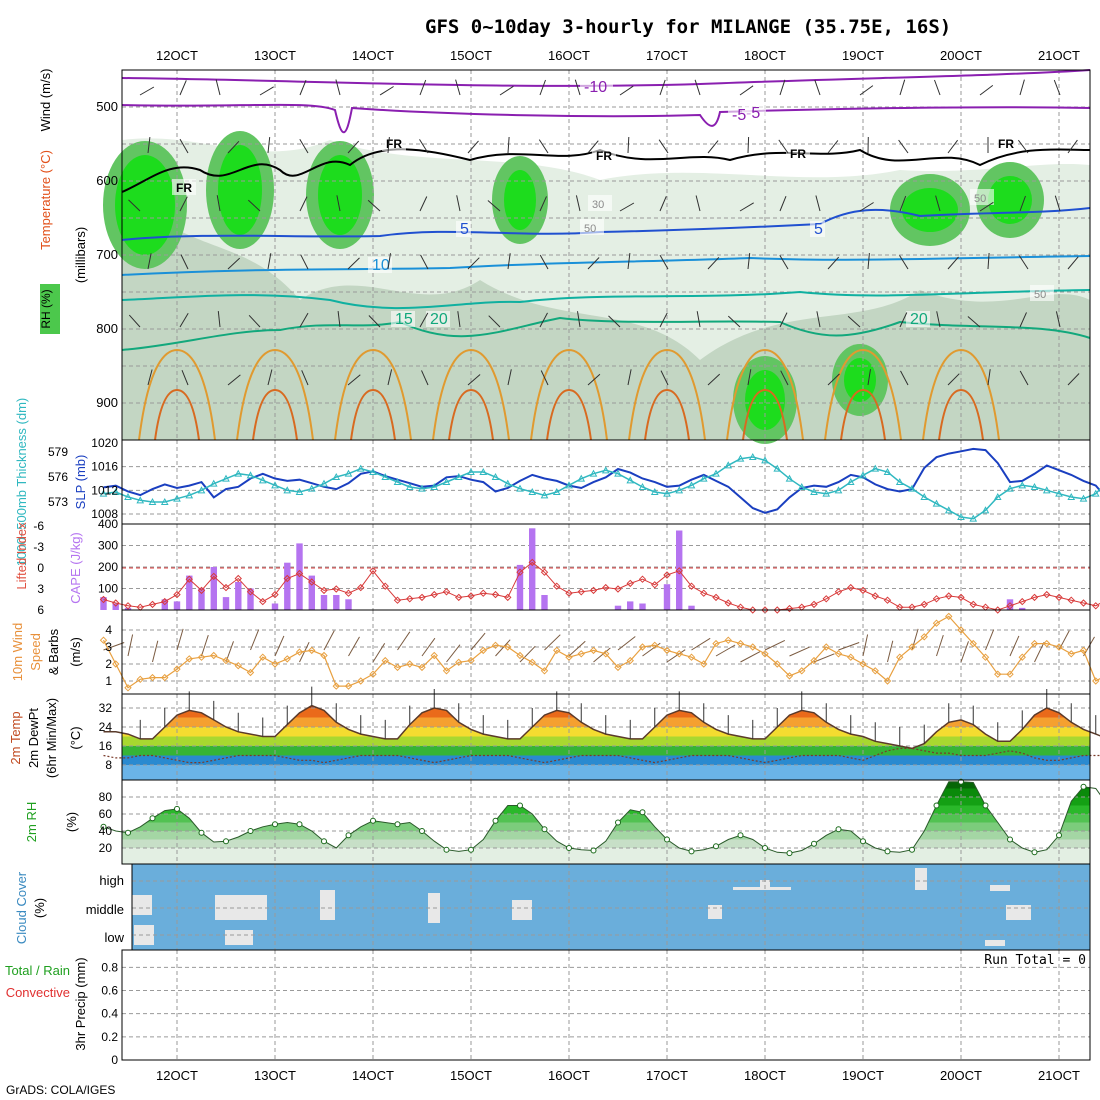 This screenshot has height=1100, width=1100. I want to click on y-axis-label-lifted-index: Lifted Index, so click(21, 556).